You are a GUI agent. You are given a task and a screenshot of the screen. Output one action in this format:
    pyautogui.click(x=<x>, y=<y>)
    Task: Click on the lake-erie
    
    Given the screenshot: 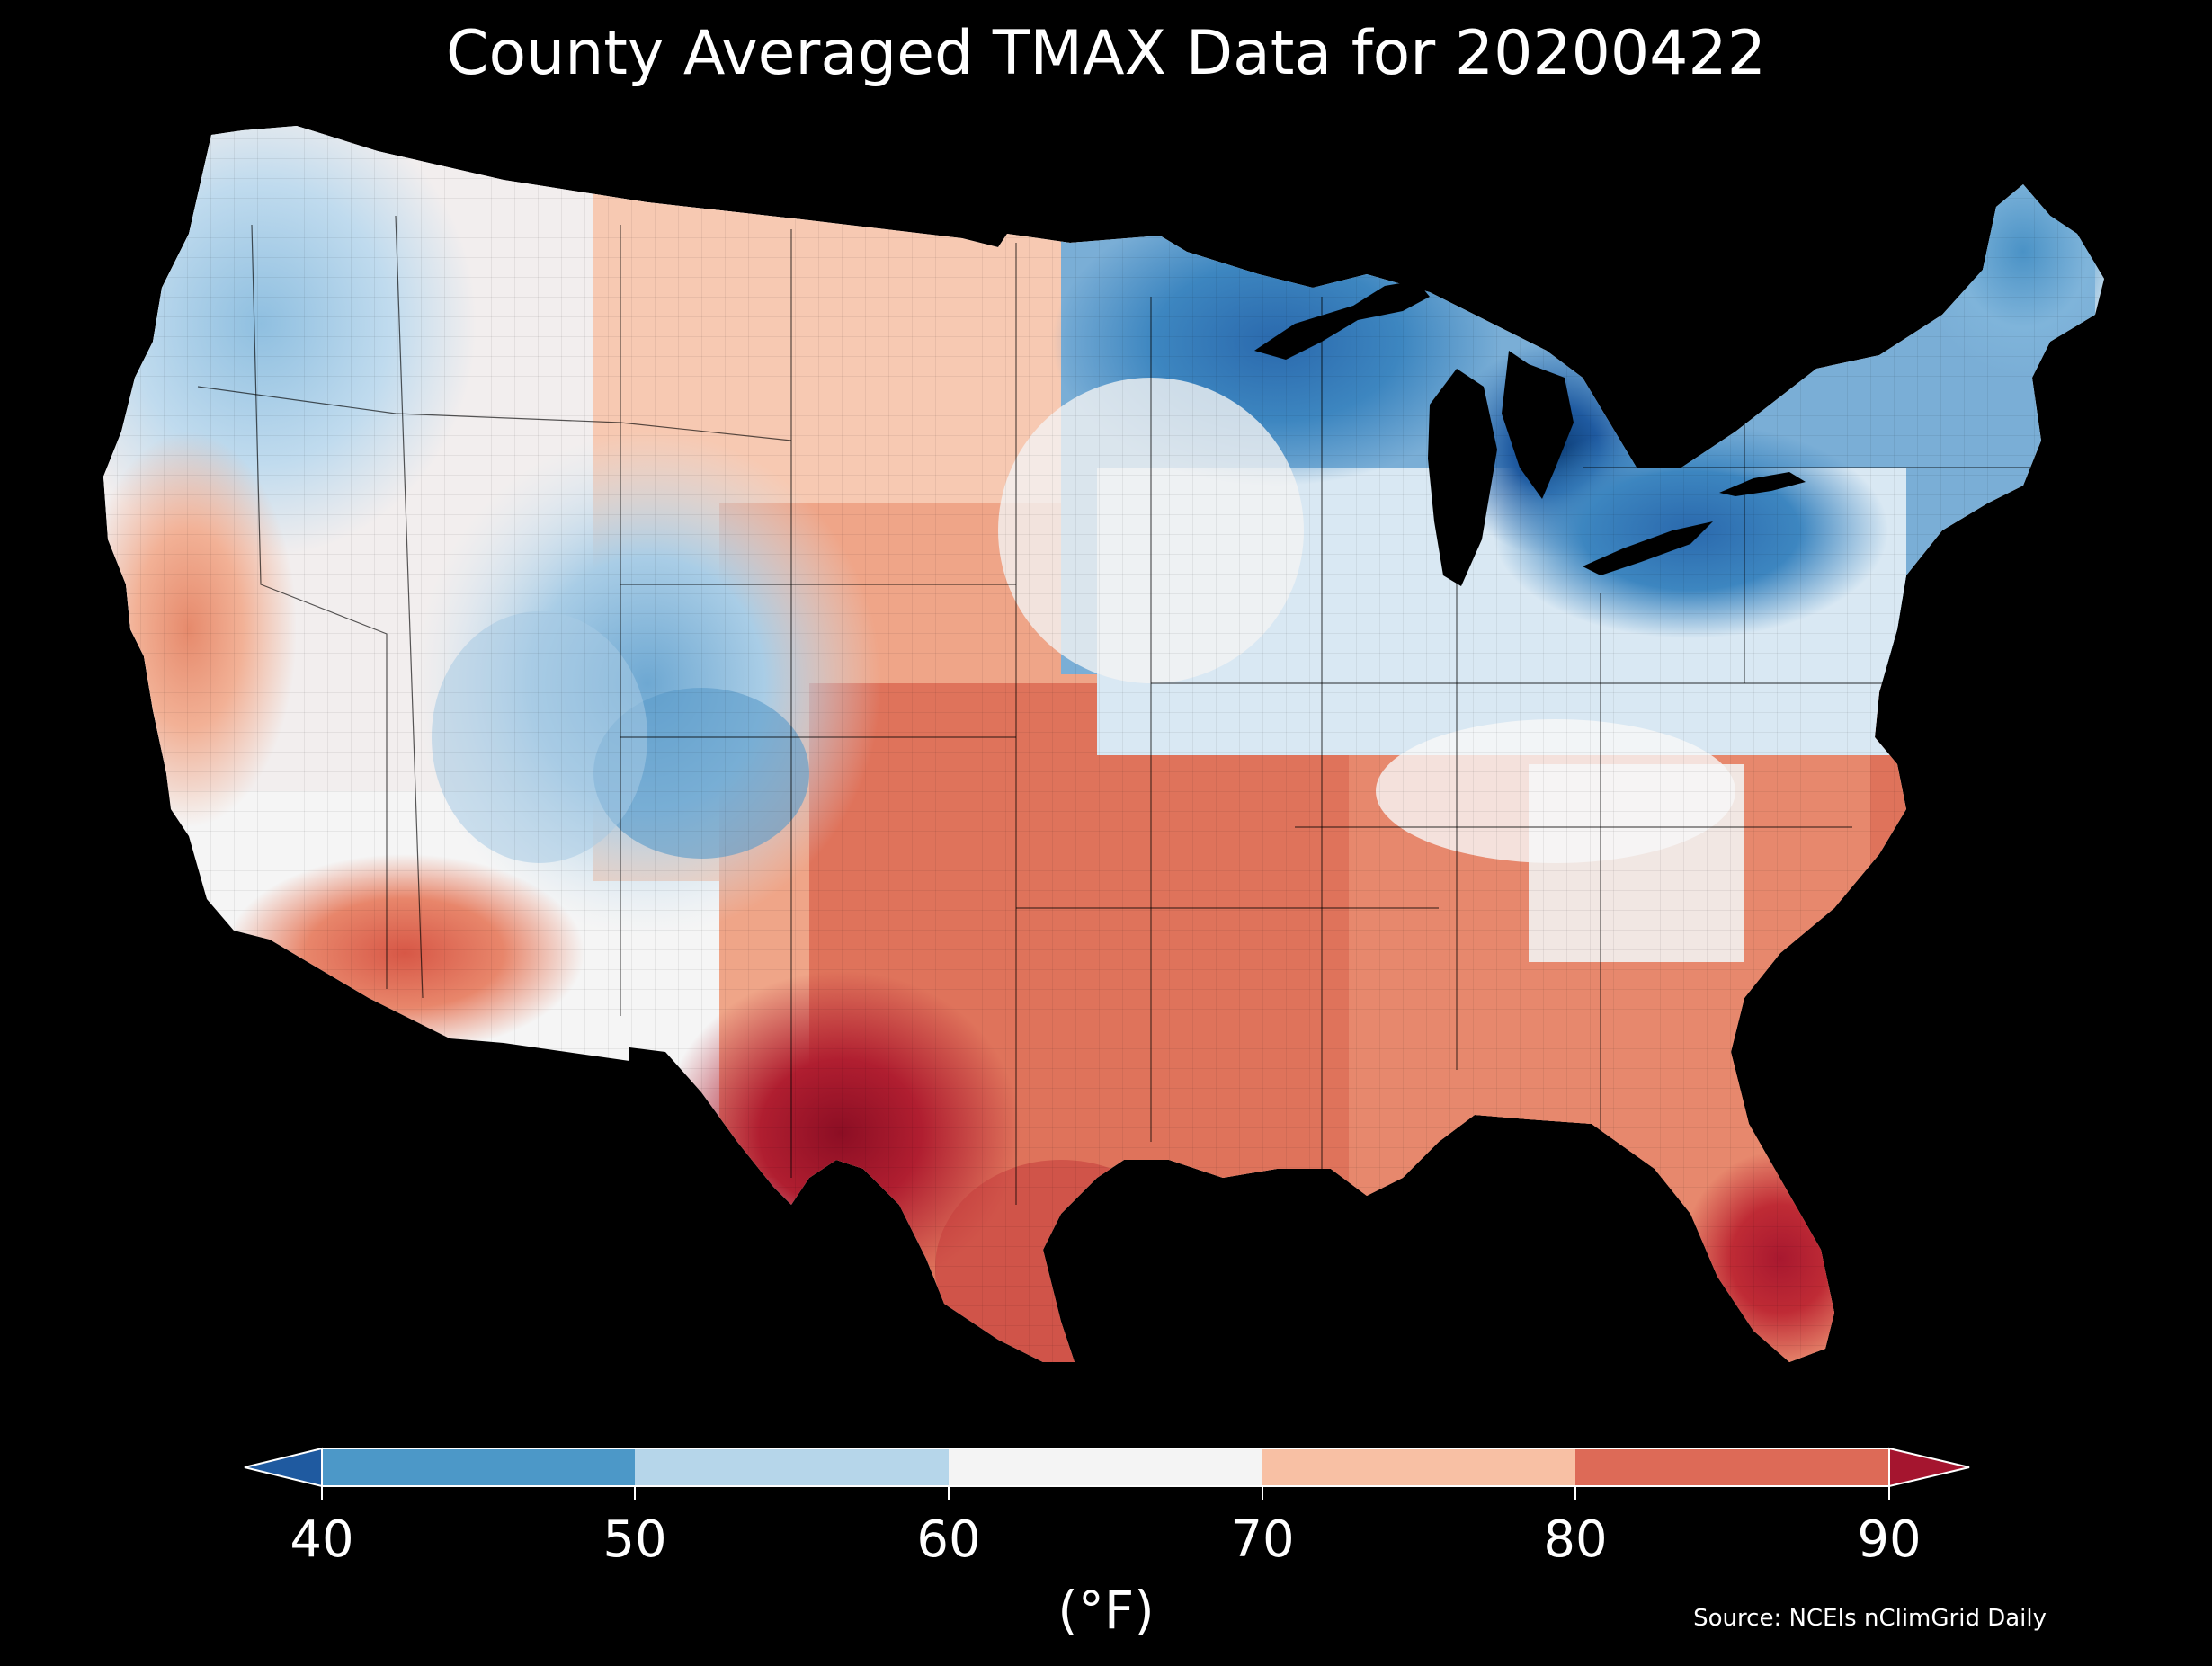 What is the action you would take?
    pyautogui.click(x=1648, y=548)
    